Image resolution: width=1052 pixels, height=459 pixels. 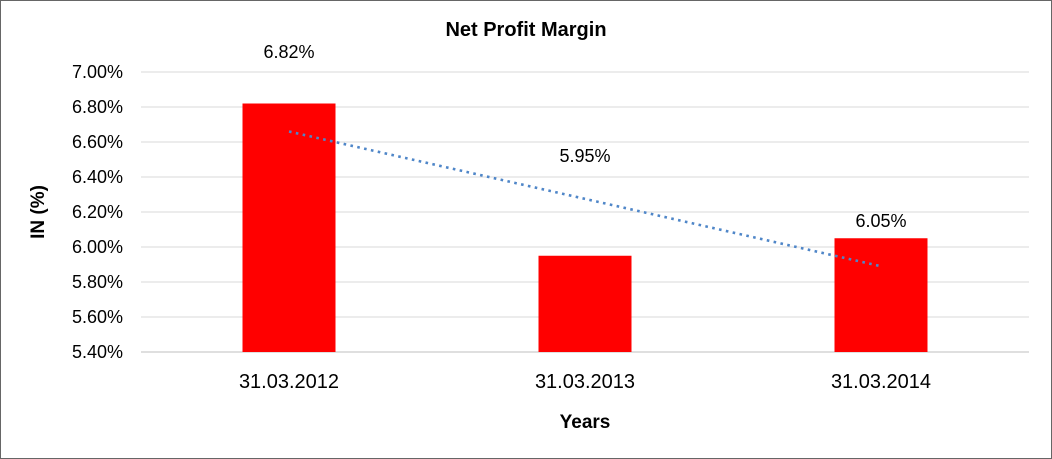 I want to click on data-label: 5.95%, so click(x=585, y=156).